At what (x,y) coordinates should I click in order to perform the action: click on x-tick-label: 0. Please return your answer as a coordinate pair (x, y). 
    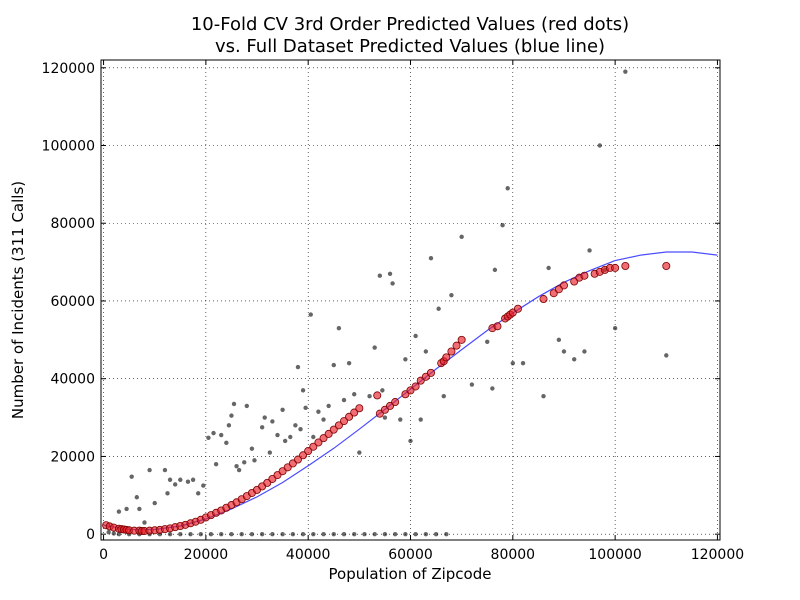
    Looking at the image, I should click on (103, 555).